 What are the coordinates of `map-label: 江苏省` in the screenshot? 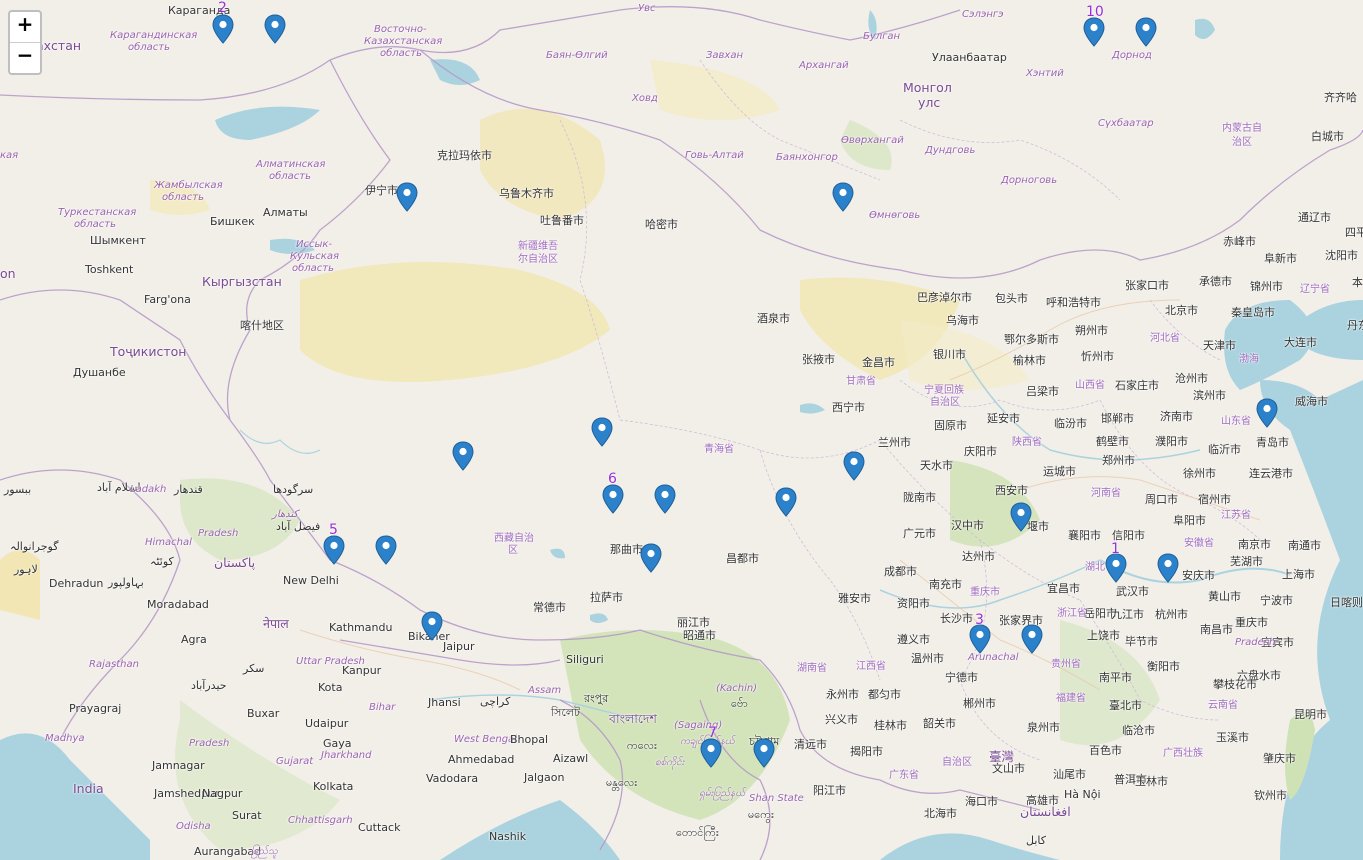 It's located at (1236, 515).